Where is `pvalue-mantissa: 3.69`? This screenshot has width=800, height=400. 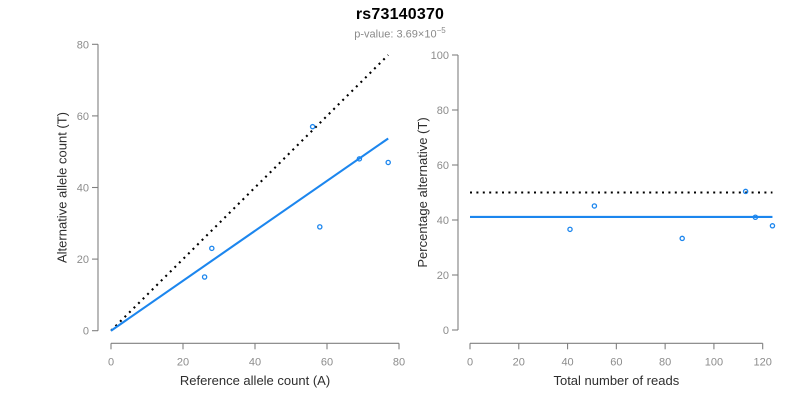
pvalue-mantissa: 3.69 is located at coordinates (407, 34).